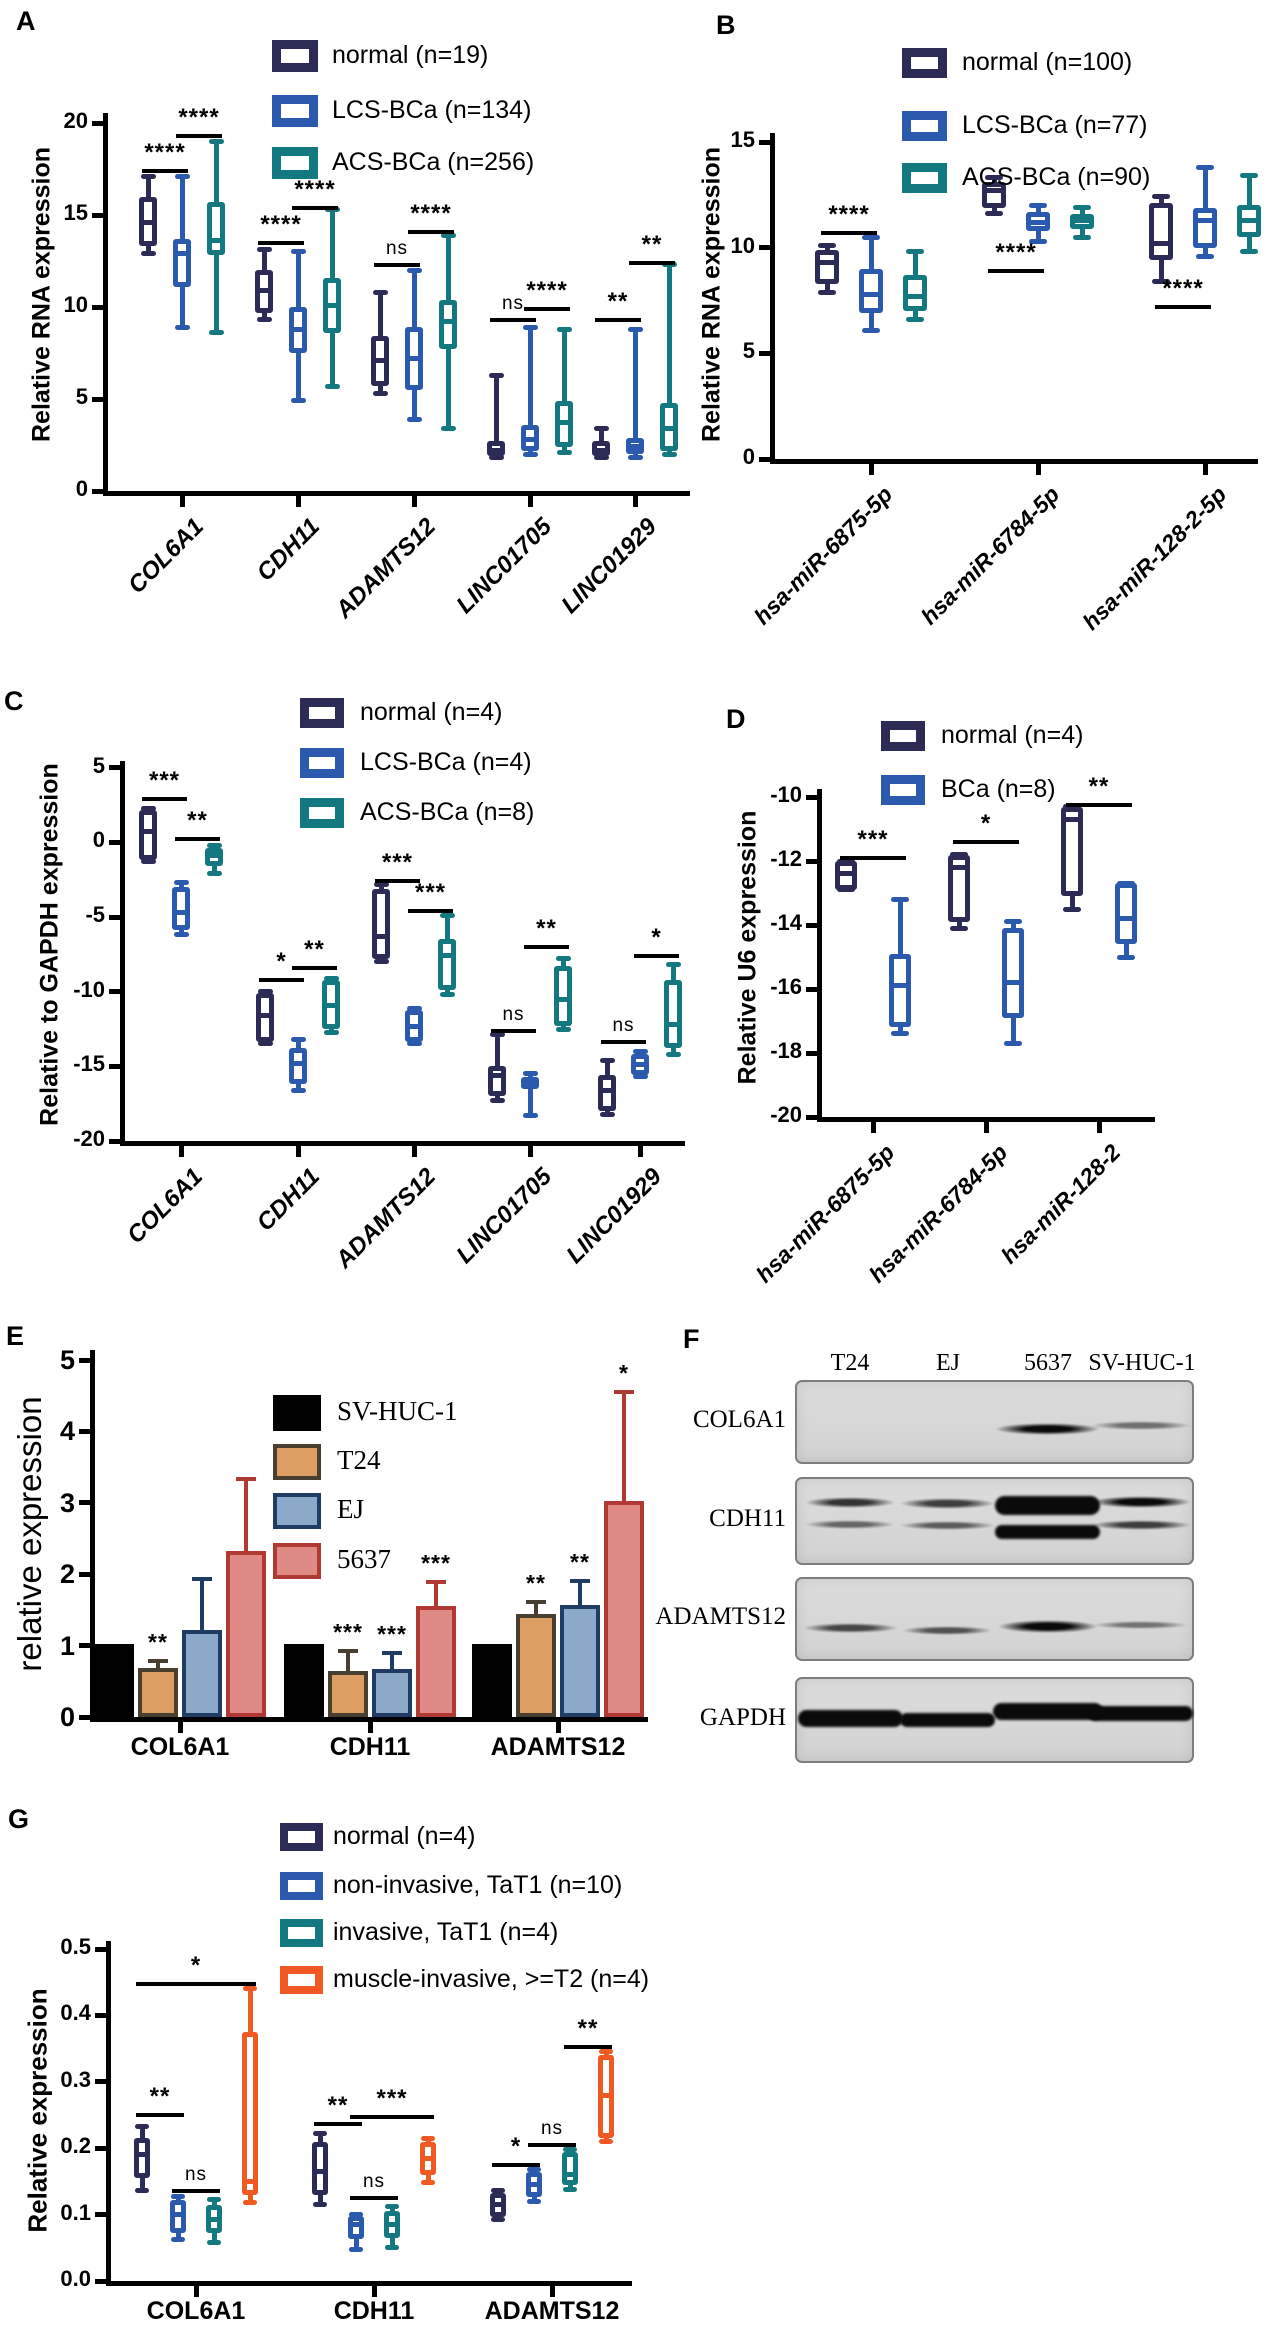  I want to click on whisker, so click(564, 391).